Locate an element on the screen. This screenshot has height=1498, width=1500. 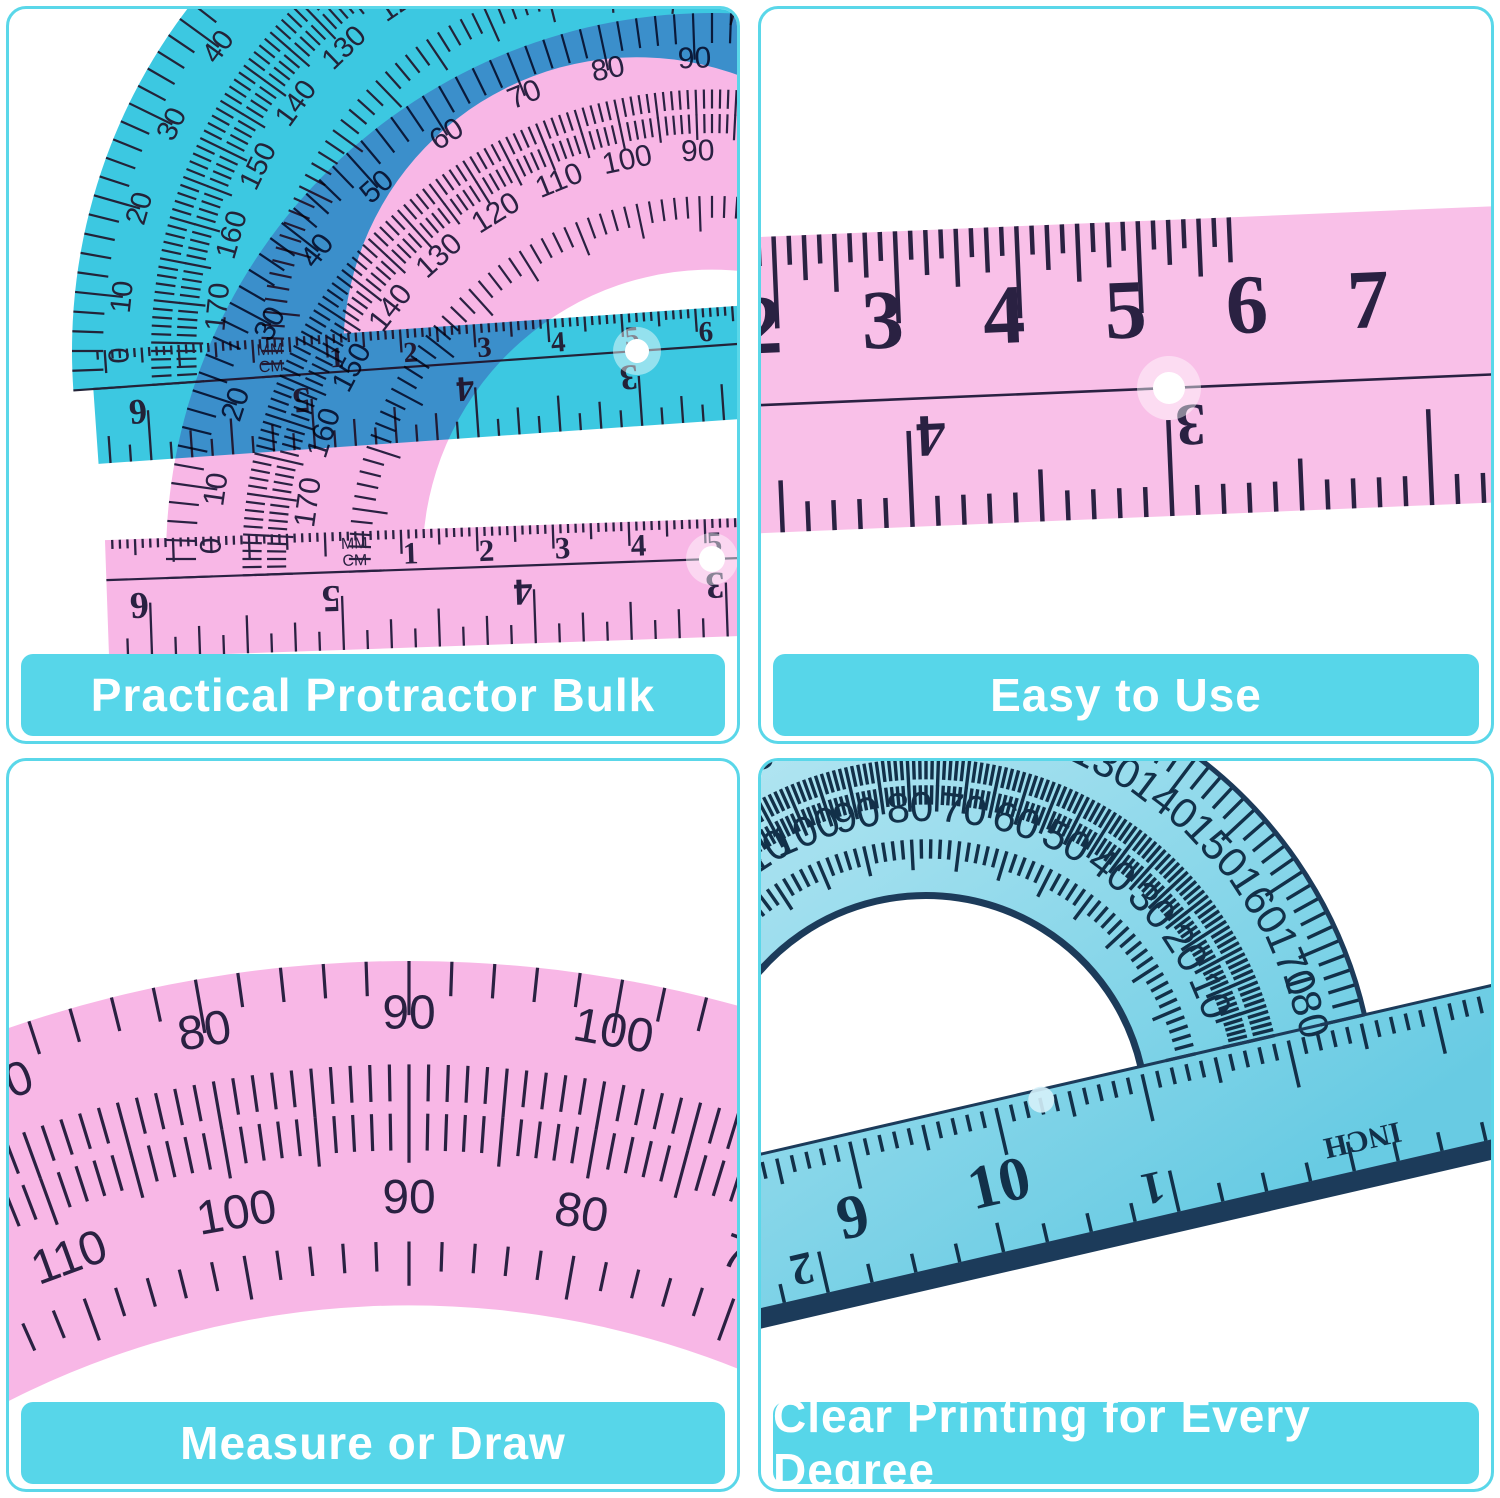
caption-banner: Clear Printing for Every Degree is located at coordinates (1126, 1439).